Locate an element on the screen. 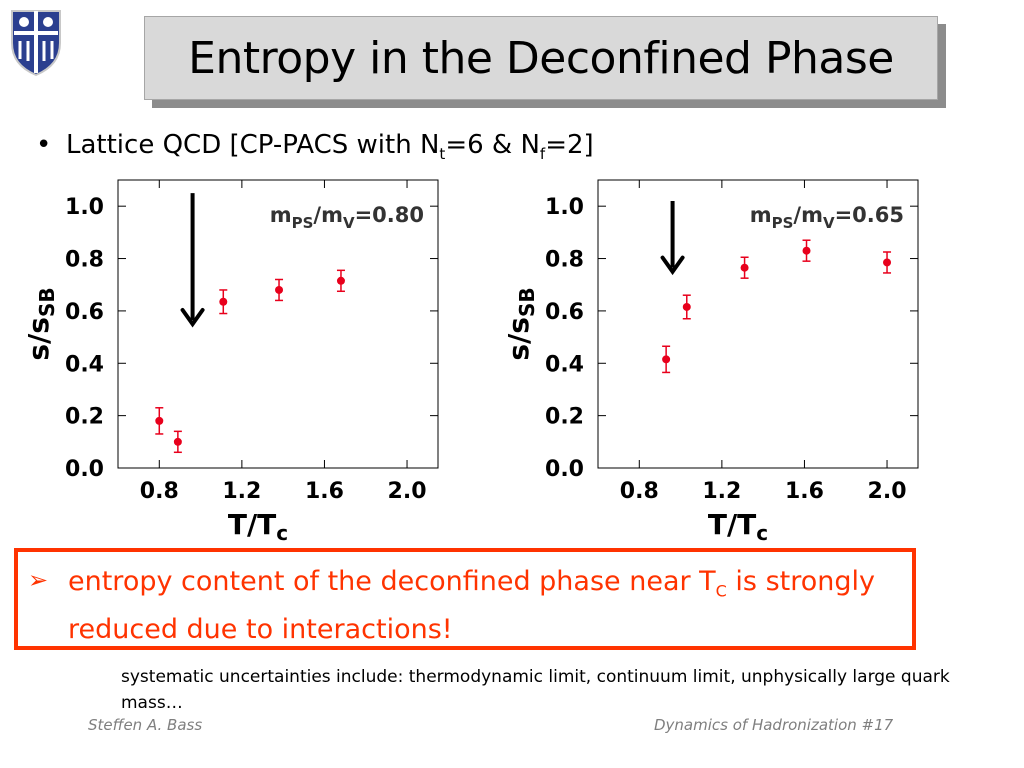 The height and width of the screenshot is (768, 1024). title-box: Entropy in the Deconfined Phase is located at coordinates (541, 58).